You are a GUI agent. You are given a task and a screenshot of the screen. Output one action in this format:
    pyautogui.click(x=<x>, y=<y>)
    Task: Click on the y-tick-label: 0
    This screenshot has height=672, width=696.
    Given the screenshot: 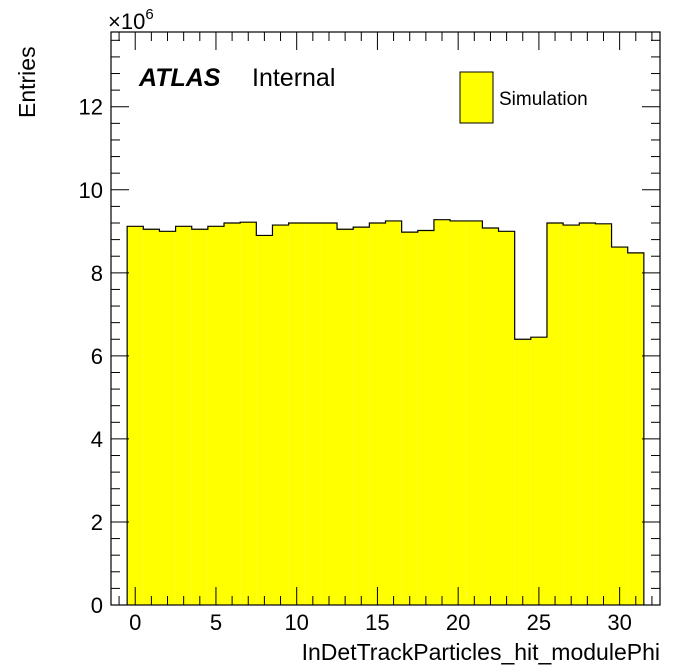 What is the action you would take?
    pyautogui.click(x=97, y=605)
    